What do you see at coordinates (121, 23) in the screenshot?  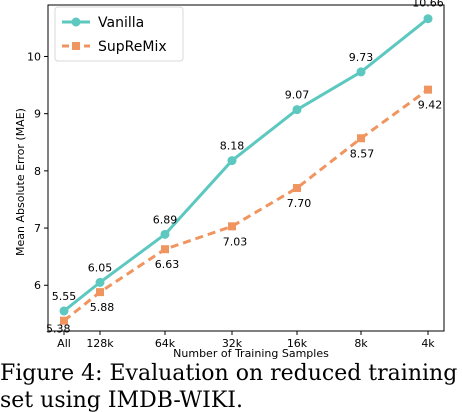 I see `legend-vanilla-label: Vanilla` at bounding box center [121, 23].